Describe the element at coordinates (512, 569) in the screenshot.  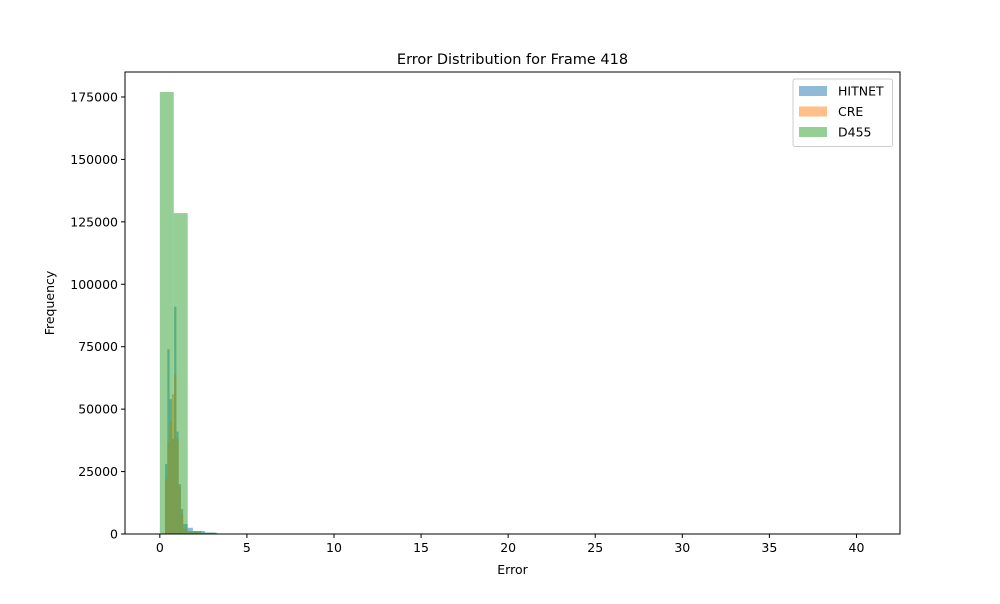
I see `x-axis-label: Error` at that location.